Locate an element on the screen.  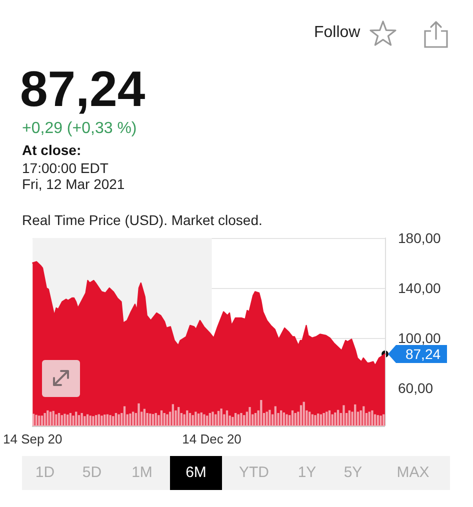
text: Fri, 12 Mar 2021 is located at coordinates (73, 184).